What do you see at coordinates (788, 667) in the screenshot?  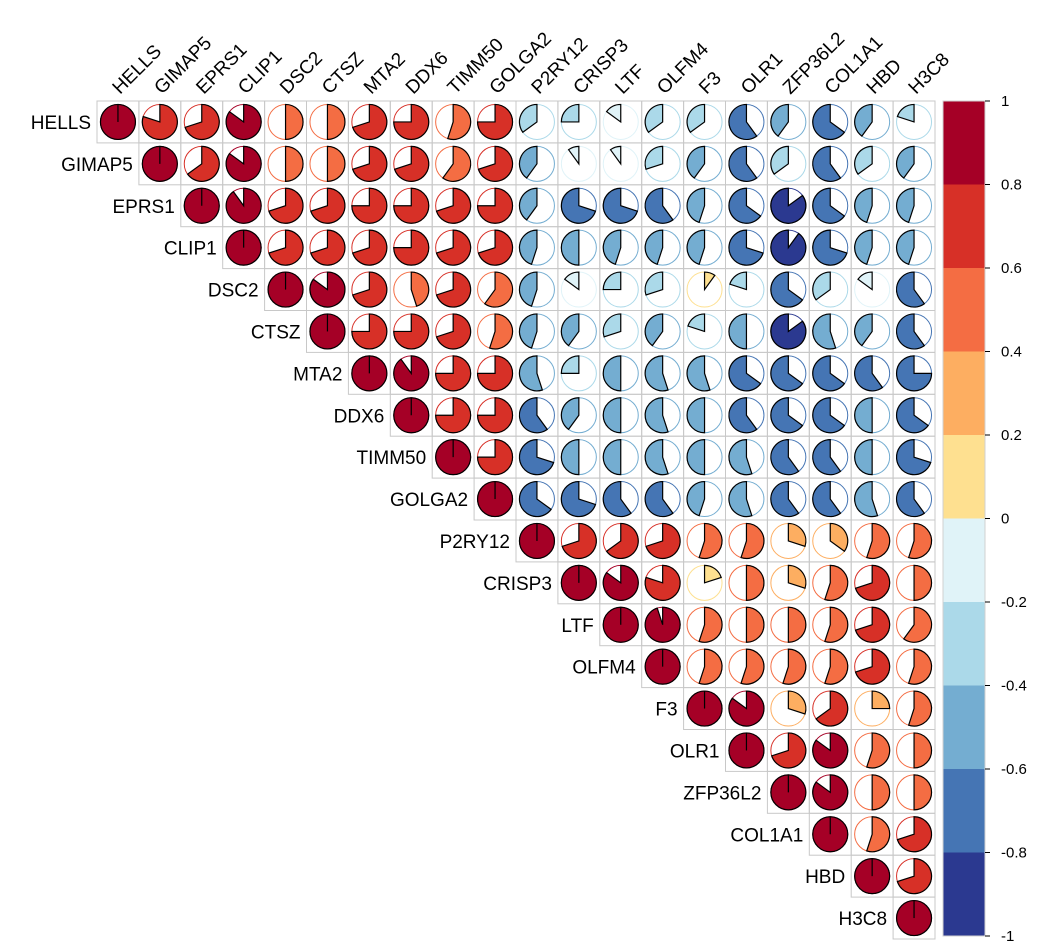 I see `pie-cell-OLFM4-ZFP36L2` at bounding box center [788, 667].